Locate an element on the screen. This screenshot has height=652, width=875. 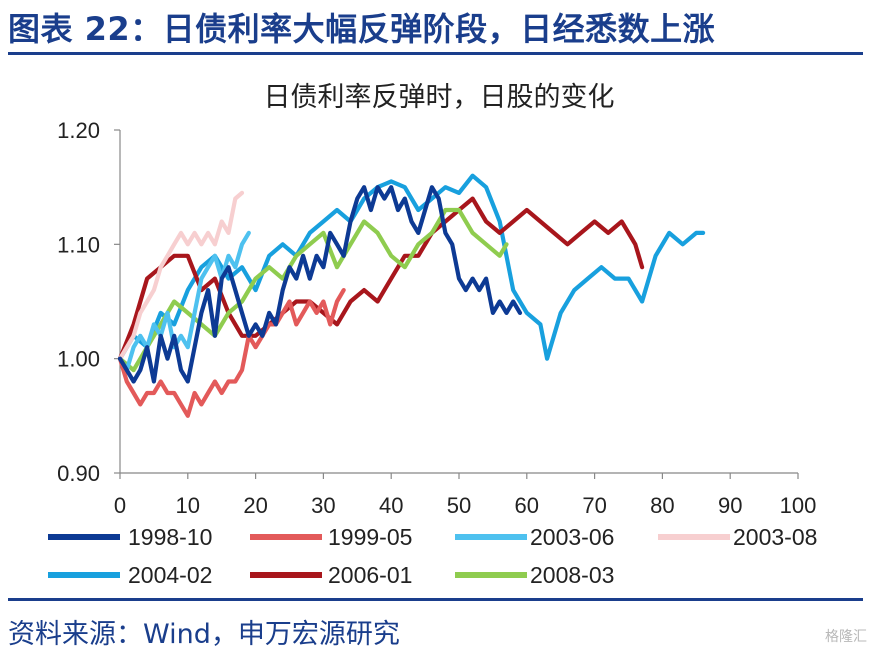
x-tick-label: 80 is located at coordinates (662, 505).